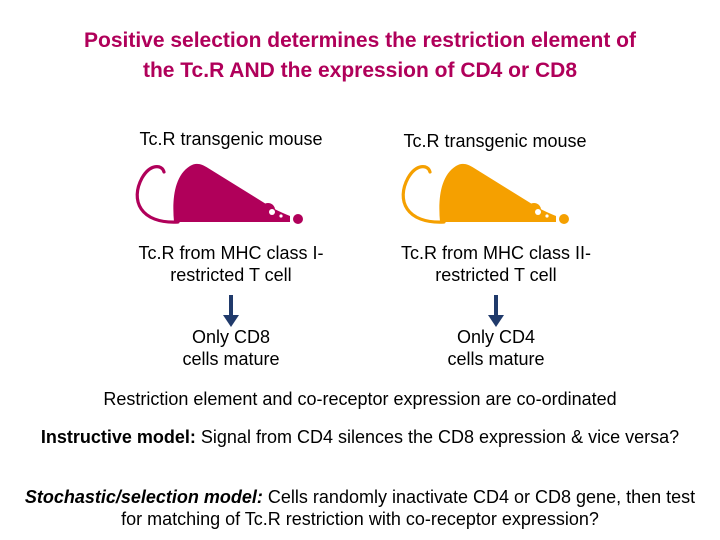  Describe the element at coordinates (495, 141) in the screenshot. I see `right-heading: Tc.R transgenic mouse` at that location.